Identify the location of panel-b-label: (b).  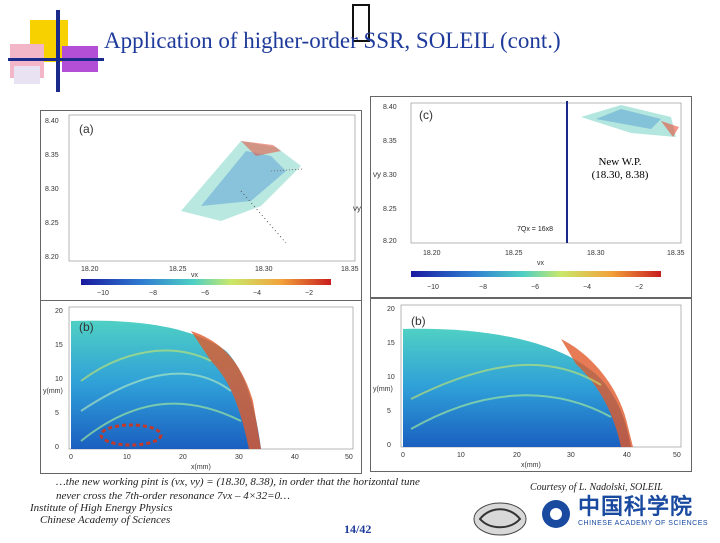
(86, 327).